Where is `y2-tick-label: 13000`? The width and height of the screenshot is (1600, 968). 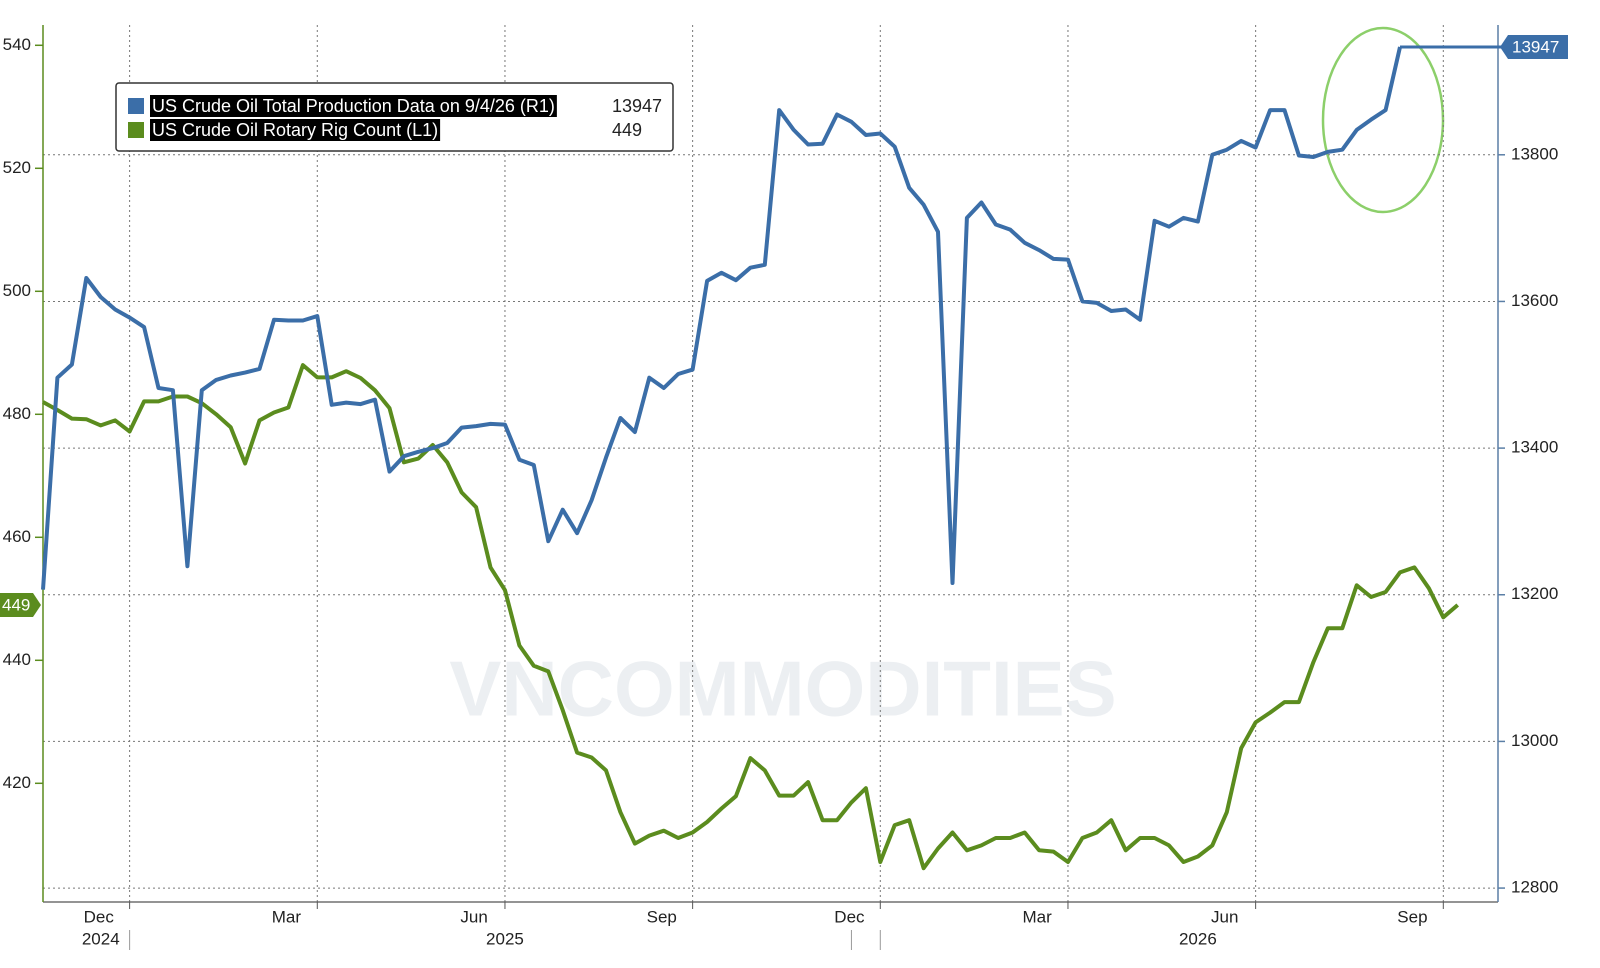
y2-tick-label: 13000 is located at coordinates (1534, 740).